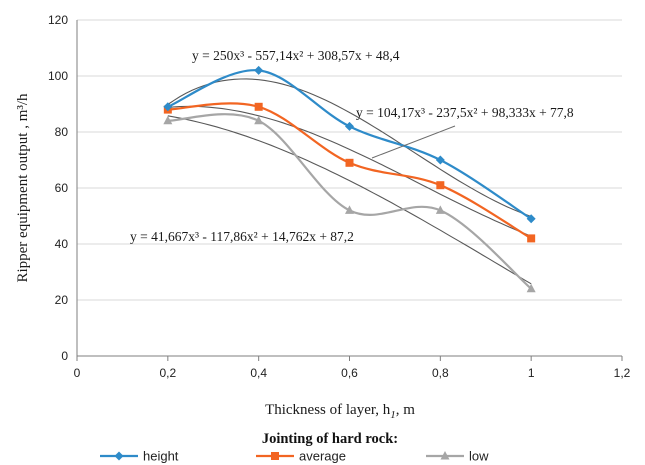 The height and width of the screenshot is (465, 645). What do you see at coordinates (622, 373) in the screenshot?
I see `x-tick-label: 1,2` at bounding box center [622, 373].